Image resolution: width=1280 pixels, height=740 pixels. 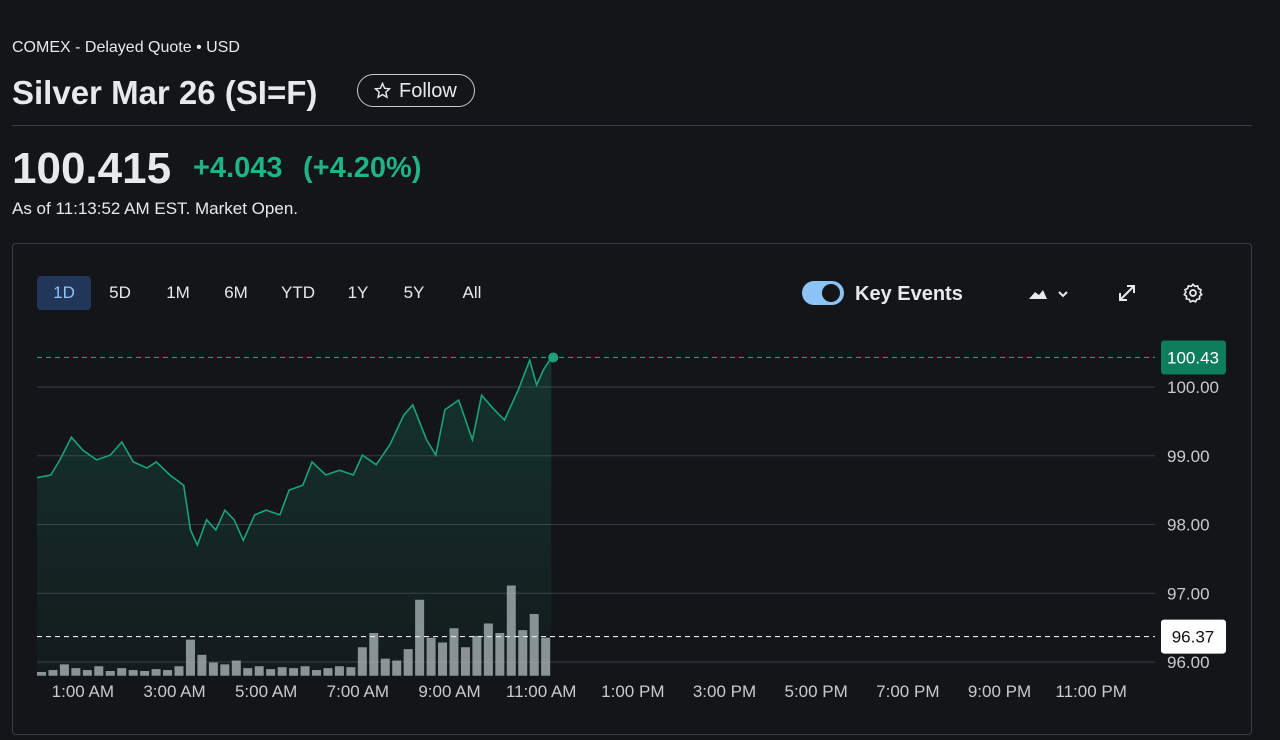 What do you see at coordinates (553, 357) in the screenshot?
I see `current-dot` at bounding box center [553, 357].